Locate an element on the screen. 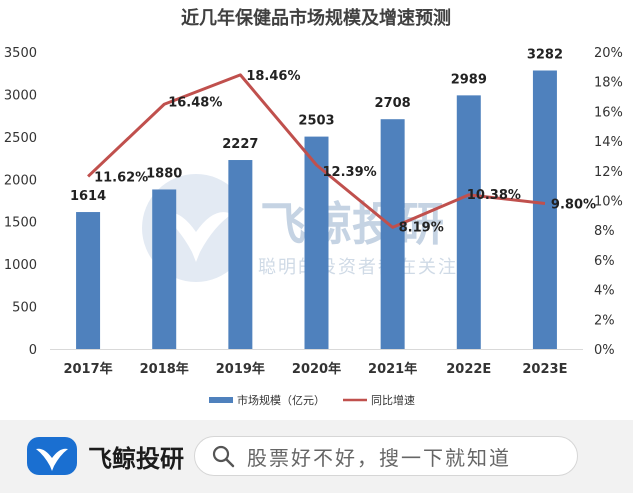 This screenshot has height=493, width=633. brand: 飞鲸投研 is located at coordinates (105, 456).